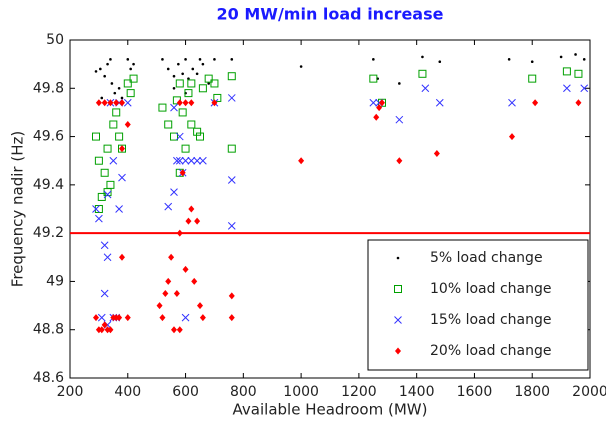 Image resolution: width=606 pixels, height=425 pixels. I want to click on y-tick-label: 48.6, so click(48, 378).